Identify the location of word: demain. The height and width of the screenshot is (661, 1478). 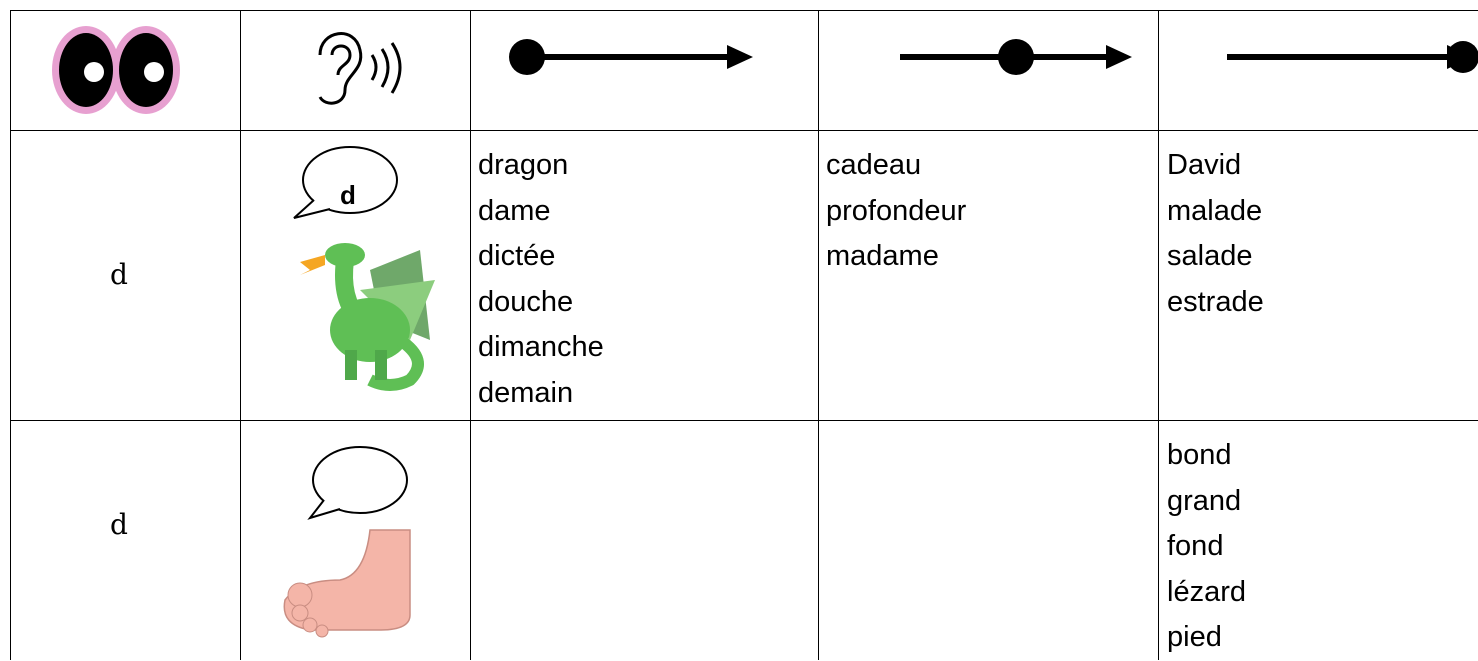
(526, 392).